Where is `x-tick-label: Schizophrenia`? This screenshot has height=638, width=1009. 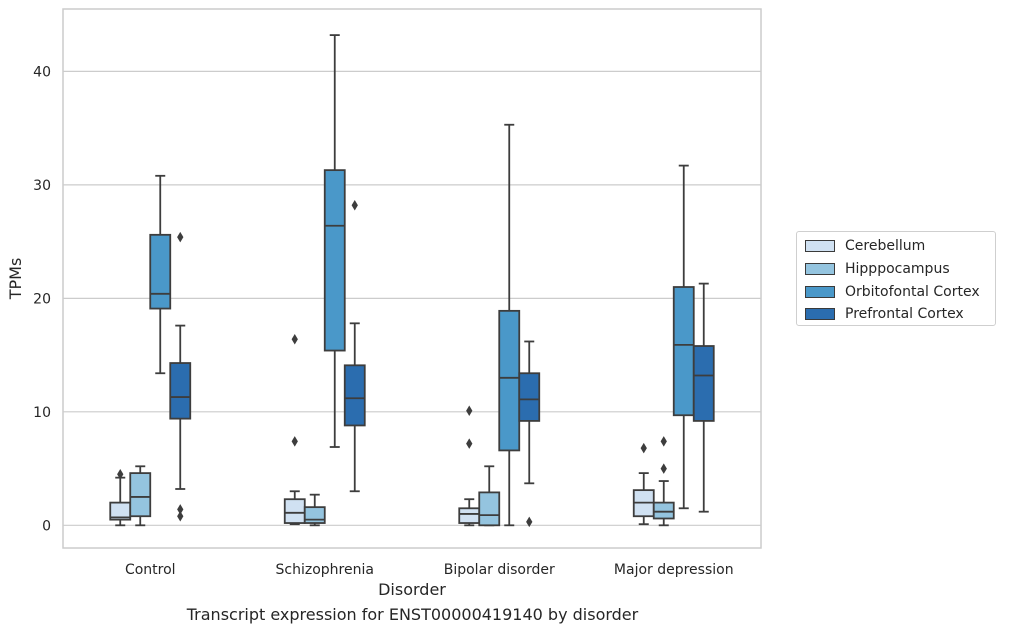 x-tick-label: Schizophrenia is located at coordinates (325, 570).